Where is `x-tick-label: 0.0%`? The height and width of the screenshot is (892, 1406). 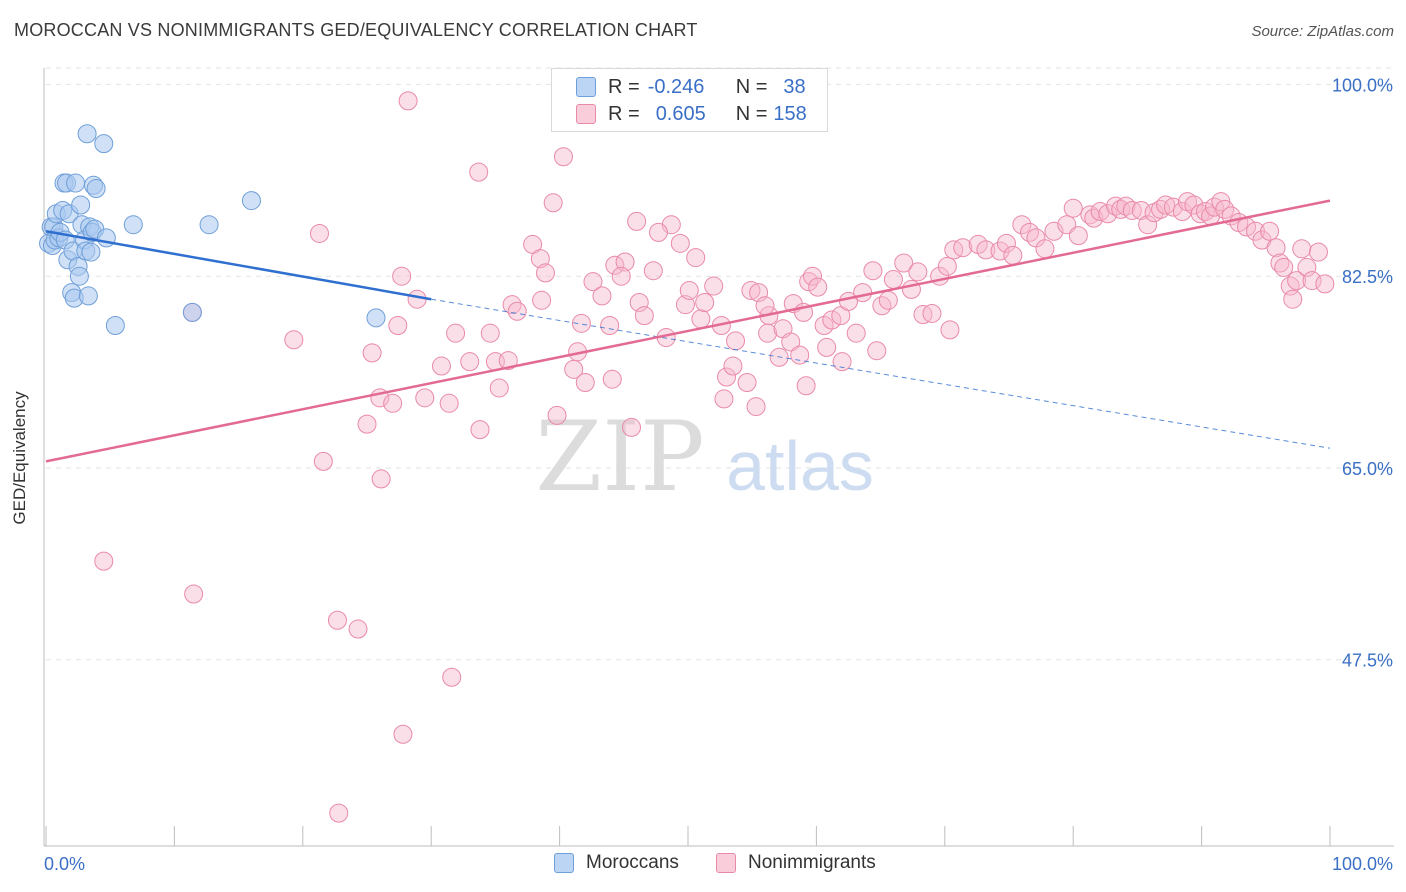
x-tick-label: 0.0% is located at coordinates (64, 864).